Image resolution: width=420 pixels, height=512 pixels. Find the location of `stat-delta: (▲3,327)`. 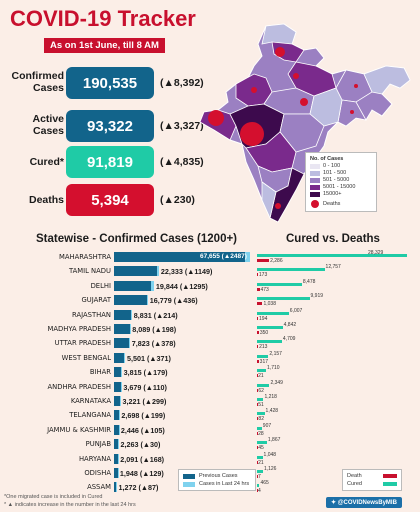

stat-delta: (▲3,327) is located at coordinates (182, 126).